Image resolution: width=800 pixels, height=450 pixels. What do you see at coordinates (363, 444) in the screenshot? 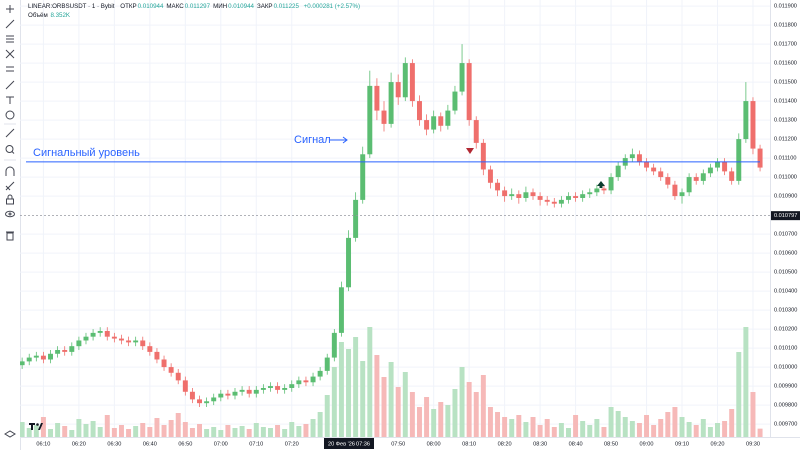
I see `crosshair-time: 07:36` at bounding box center [363, 444].